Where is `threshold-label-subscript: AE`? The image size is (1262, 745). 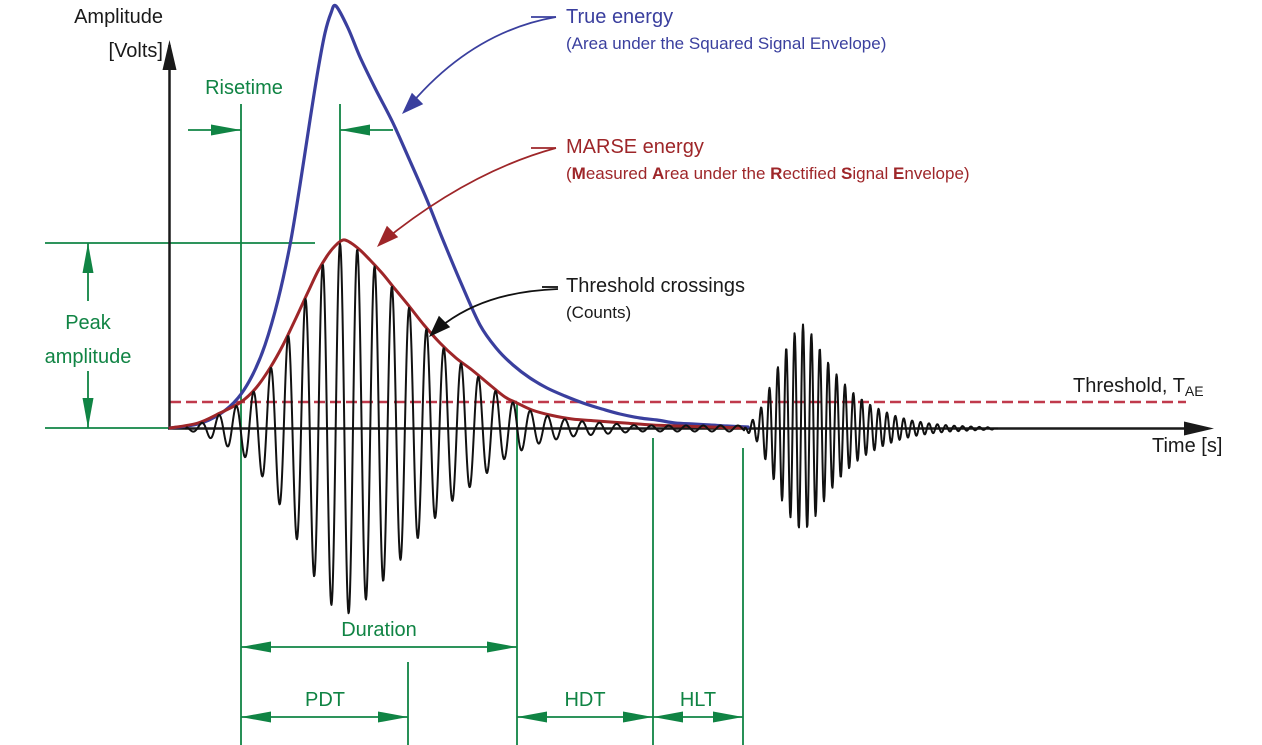 threshold-label-subscript: AE is located at coordinates (1194, 391).